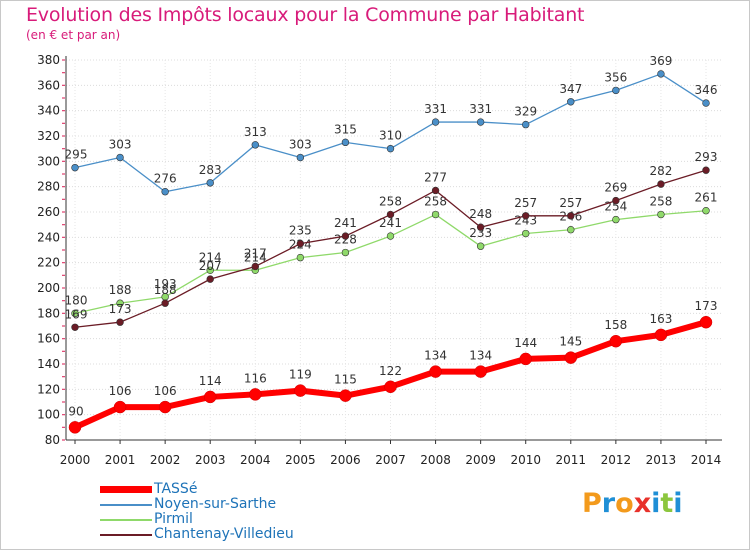  I want to click on y-tick-label: 200, so click(48, 288).